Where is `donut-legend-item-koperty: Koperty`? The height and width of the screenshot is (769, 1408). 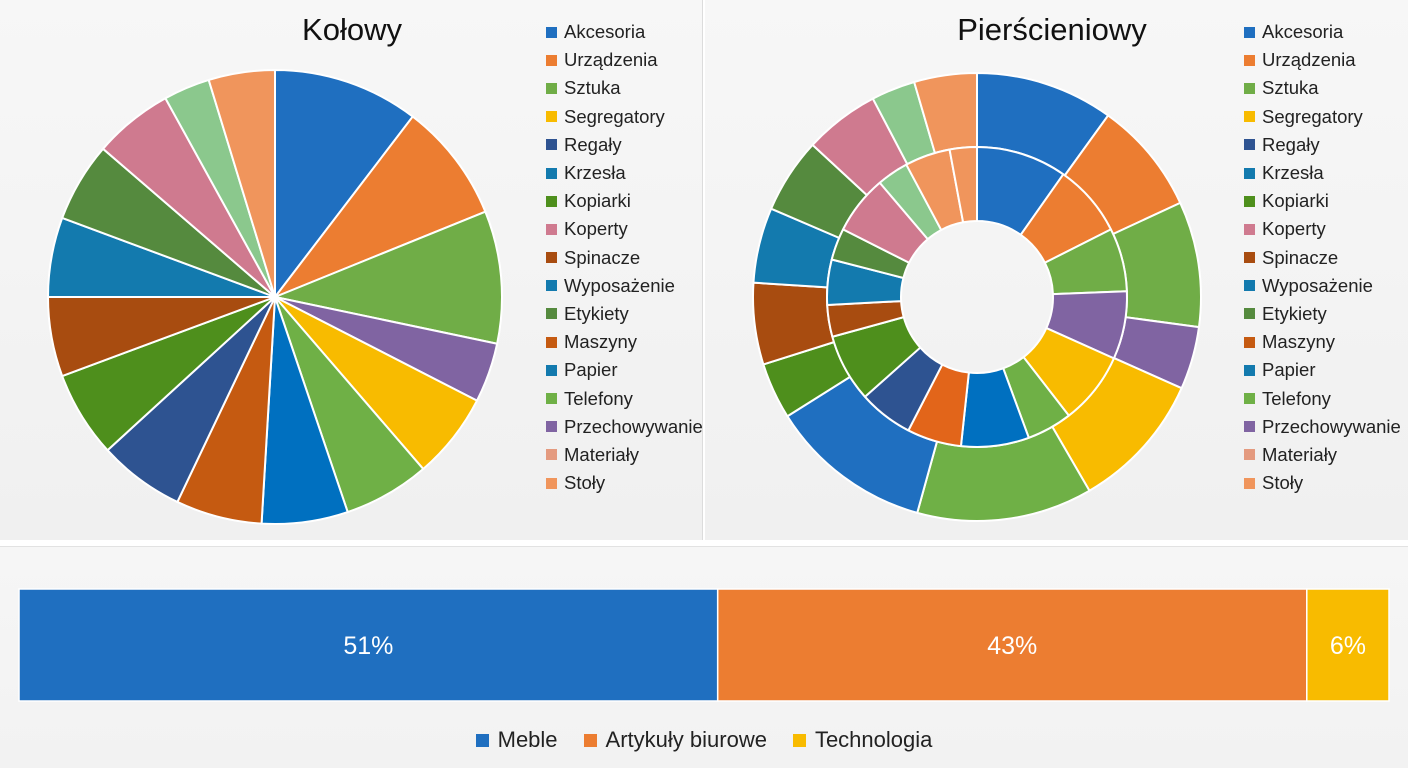 donut-legend-item-koperty: Koperty is located at coordinates (1322, 229).